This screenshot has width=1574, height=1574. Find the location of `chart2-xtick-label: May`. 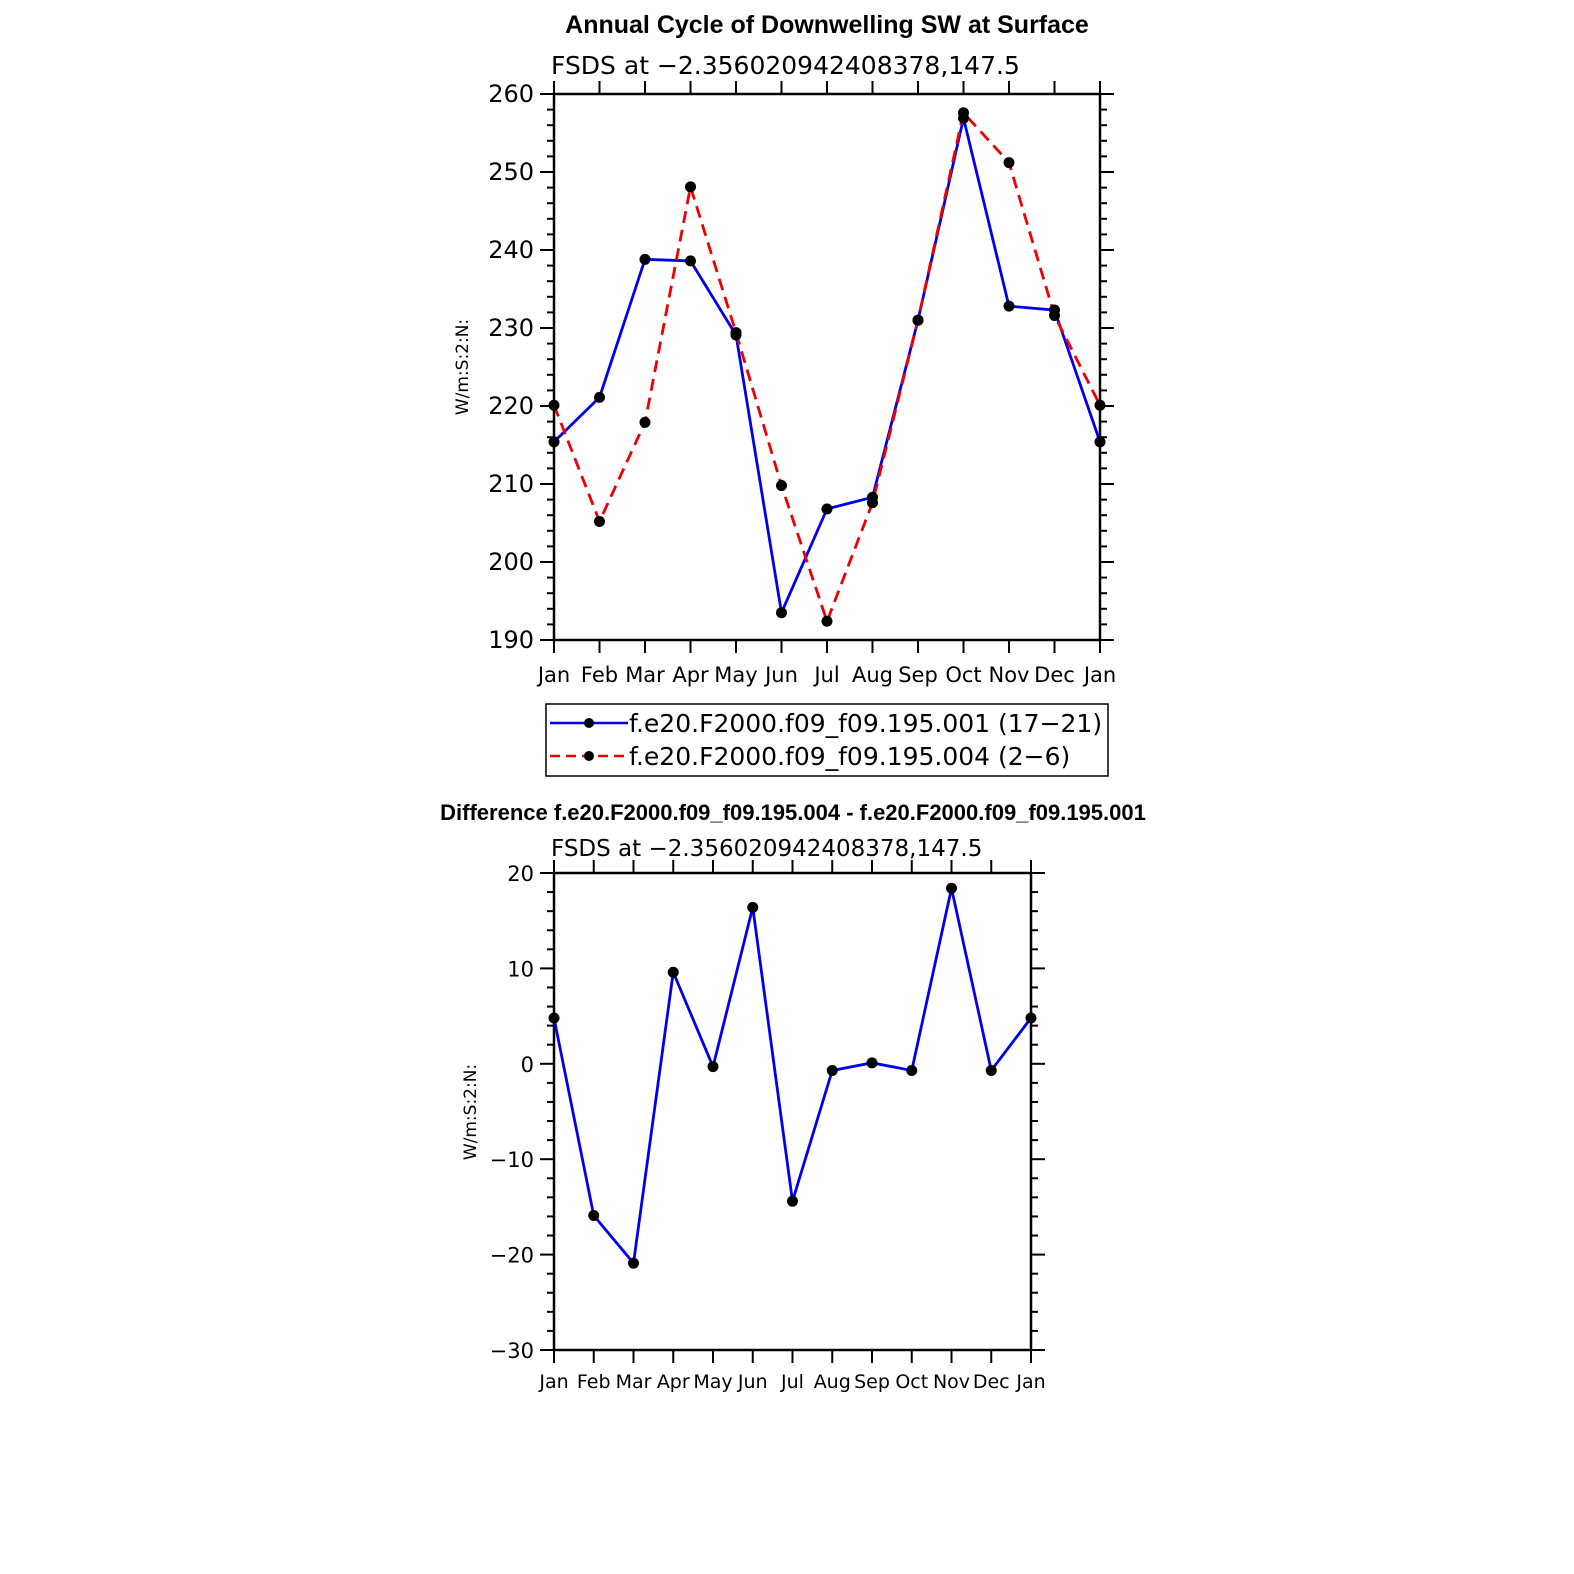

chart2-xtick-label: May is located at coordinates (712, 1382).